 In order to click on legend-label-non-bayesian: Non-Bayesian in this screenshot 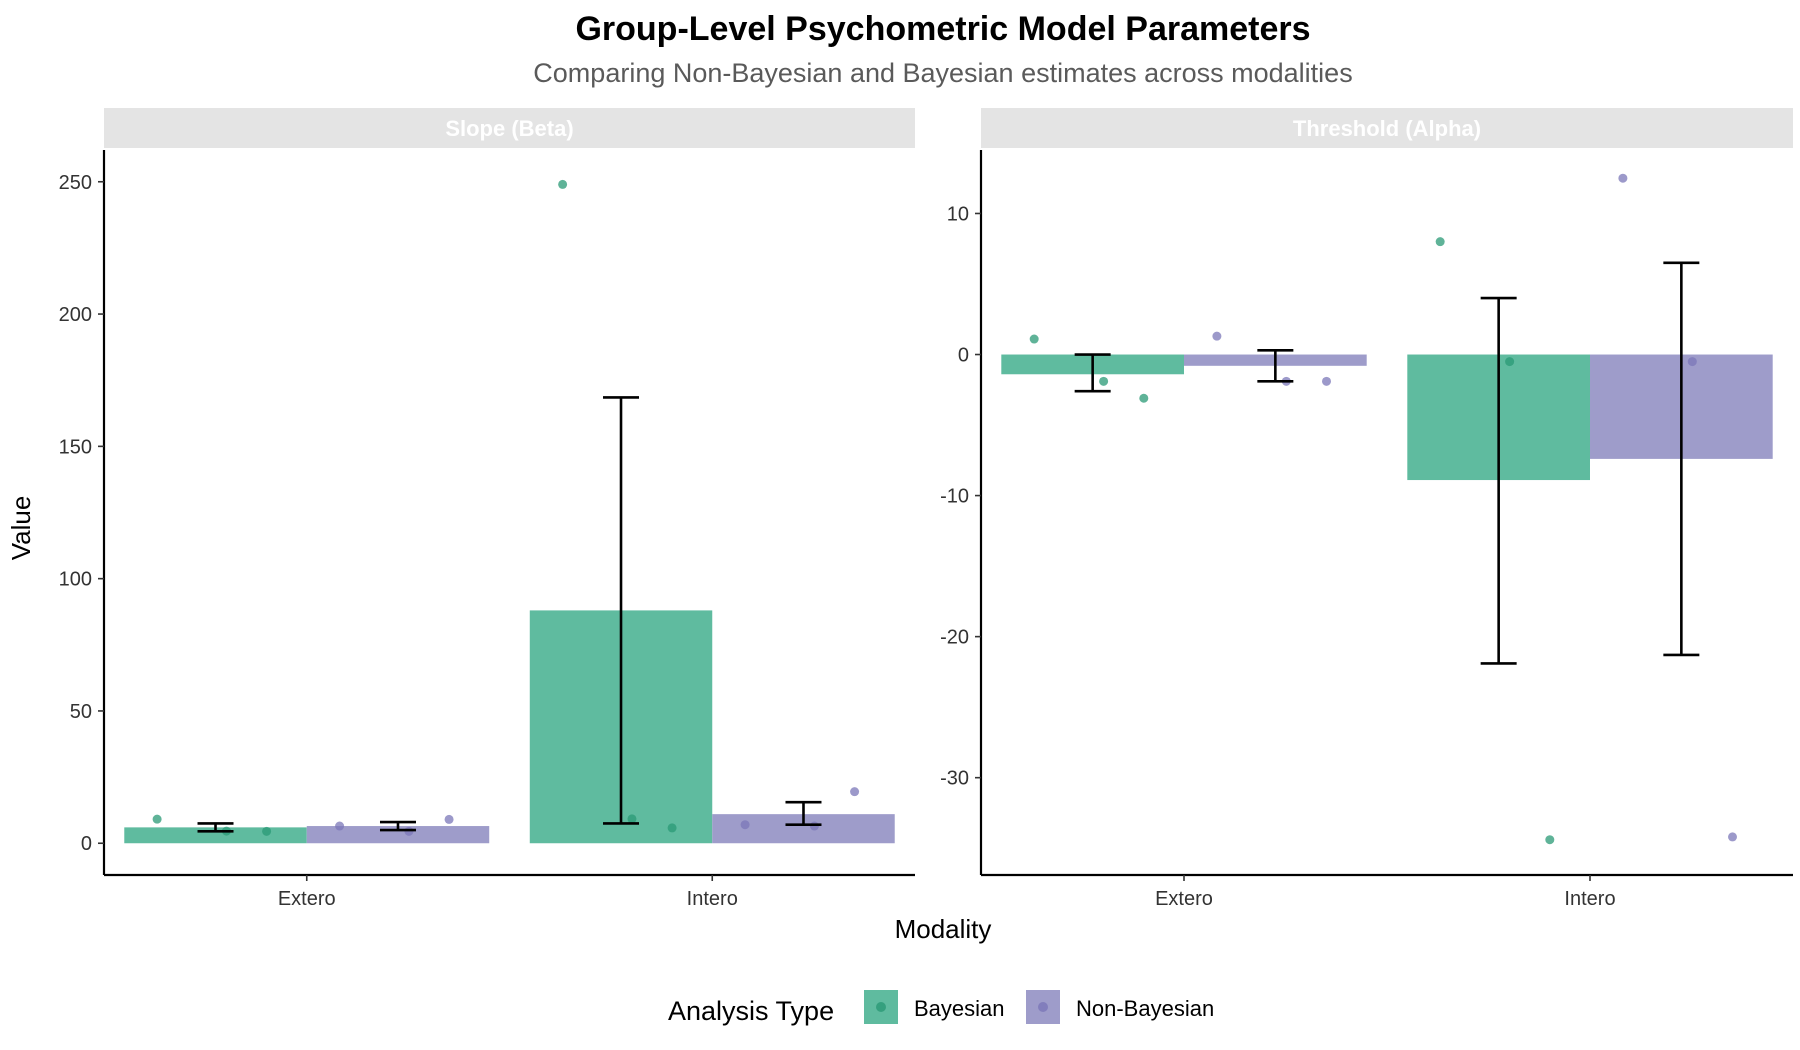, I will do `click(1145, 1008)`.